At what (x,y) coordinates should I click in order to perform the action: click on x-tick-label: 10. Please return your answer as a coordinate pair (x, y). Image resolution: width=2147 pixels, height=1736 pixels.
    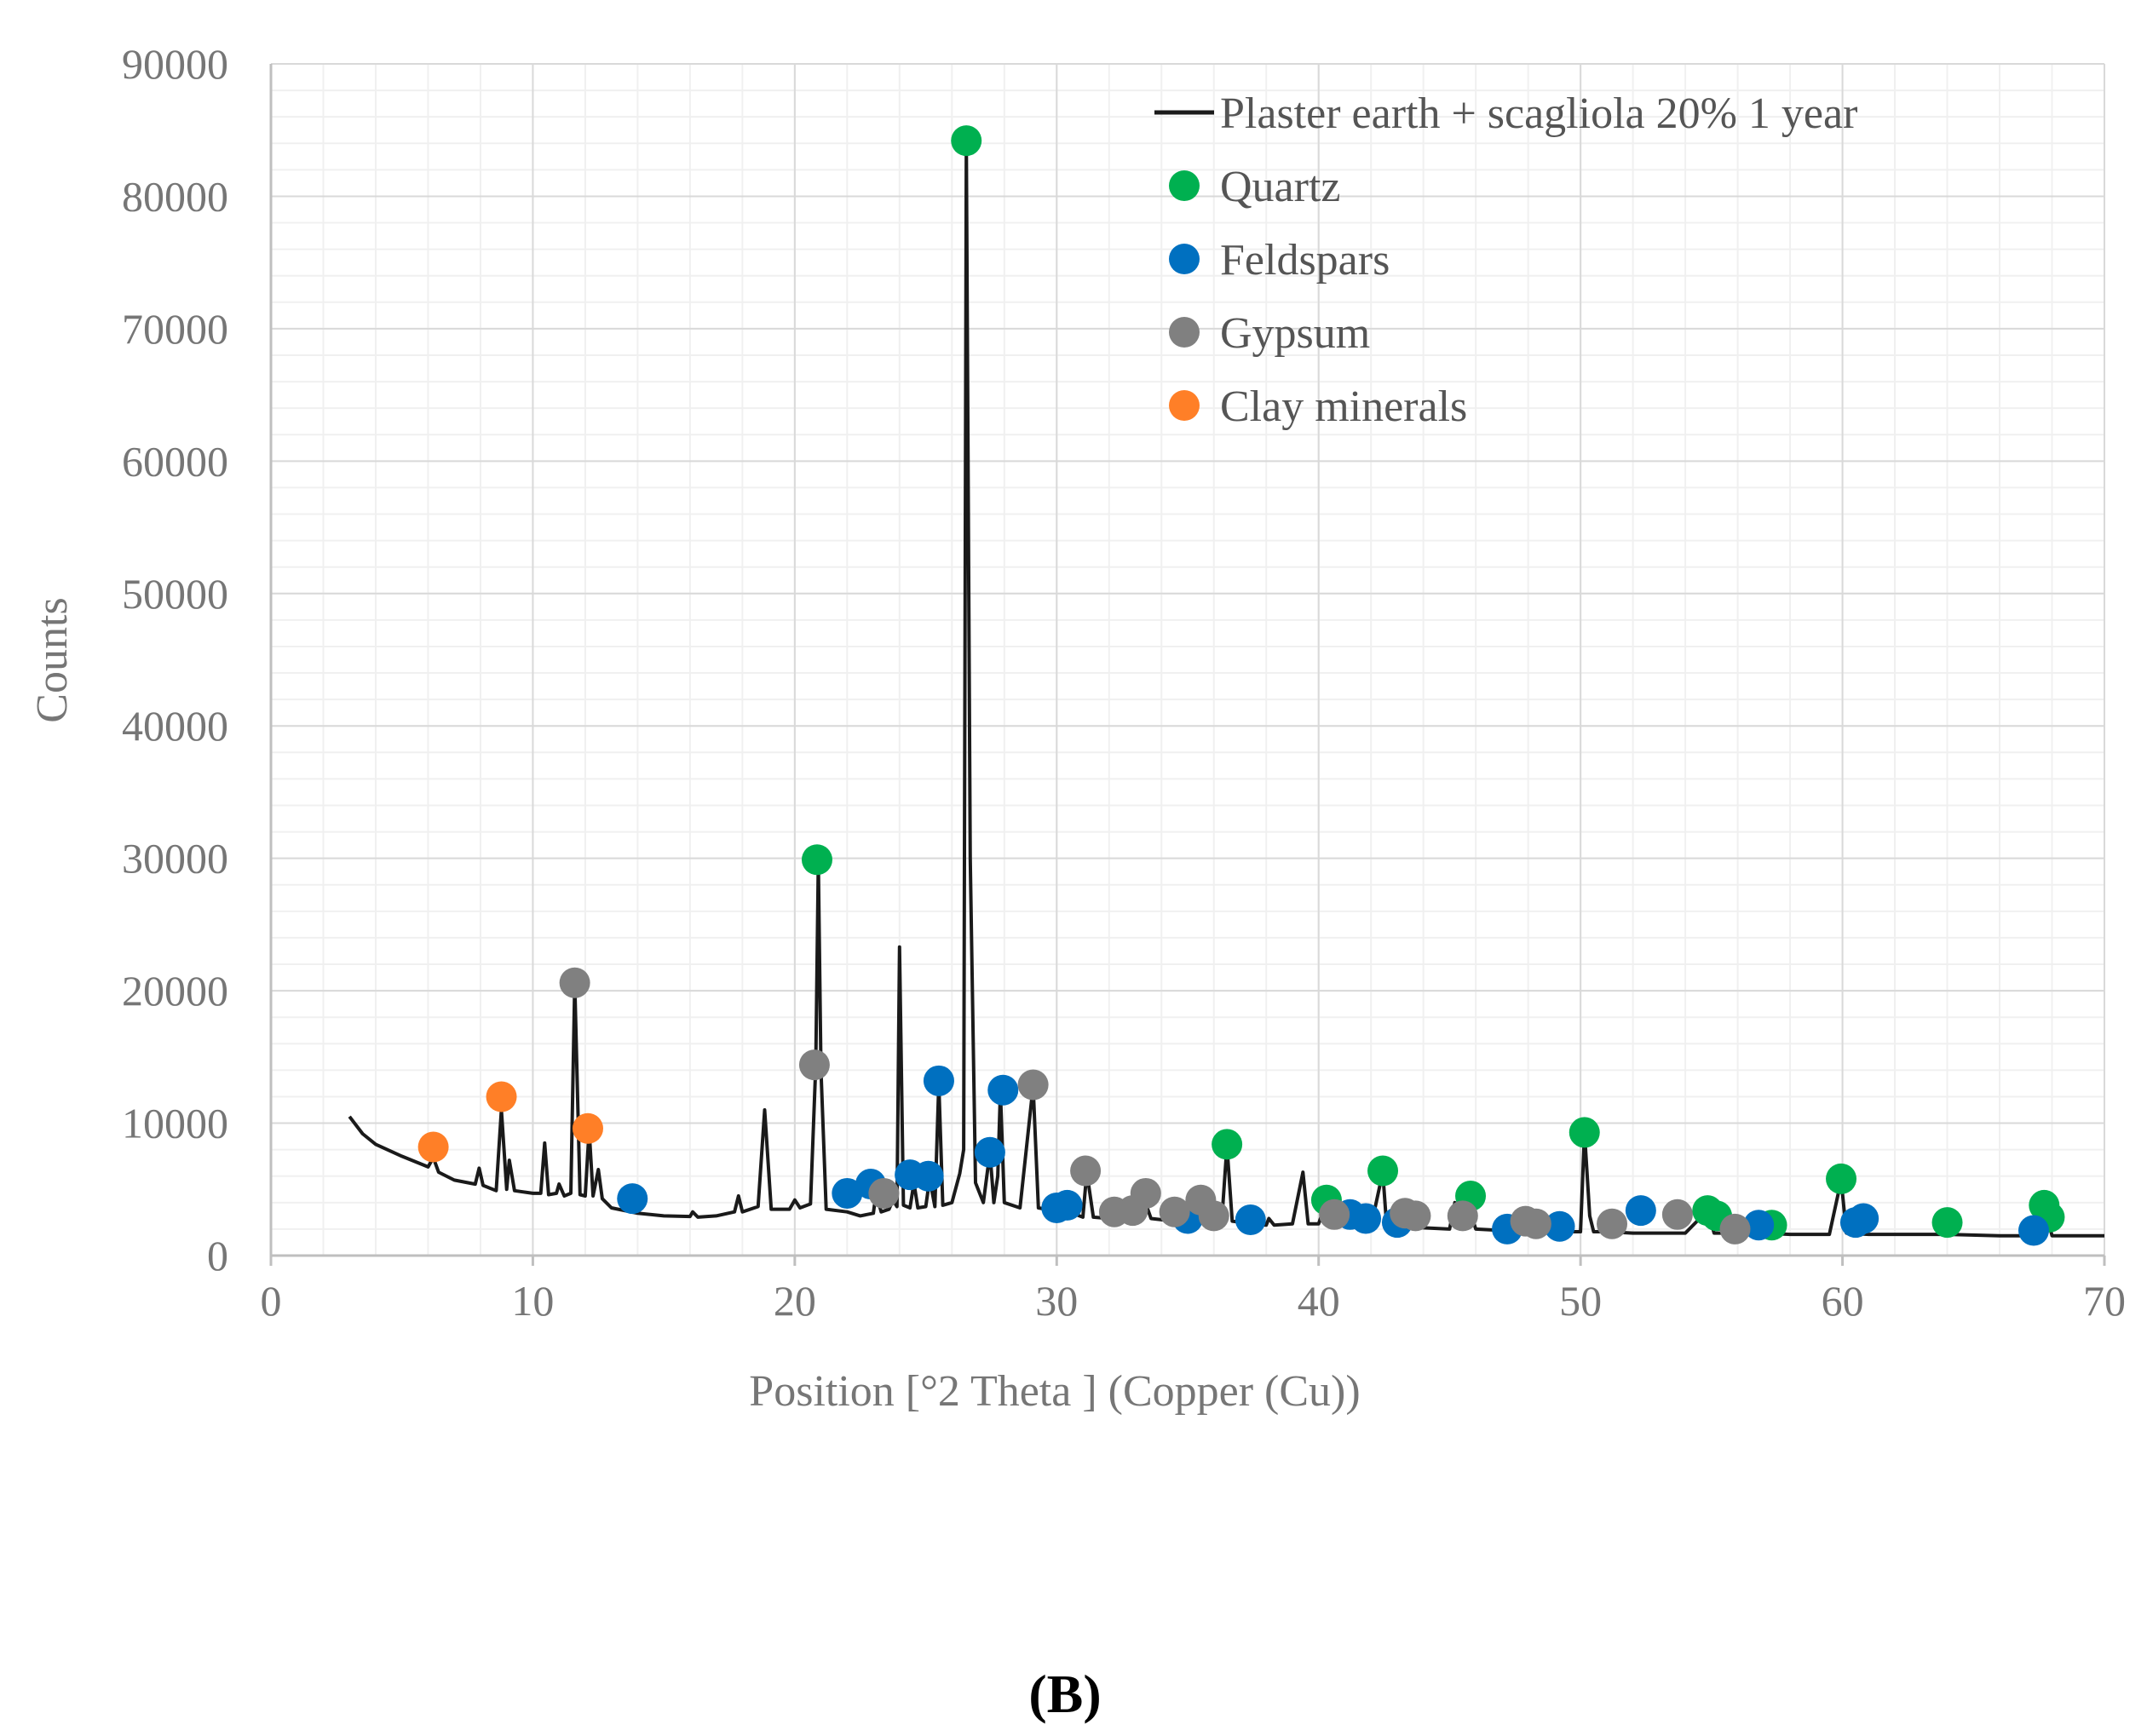
    Looking at the image, I should click on (532, 1301).